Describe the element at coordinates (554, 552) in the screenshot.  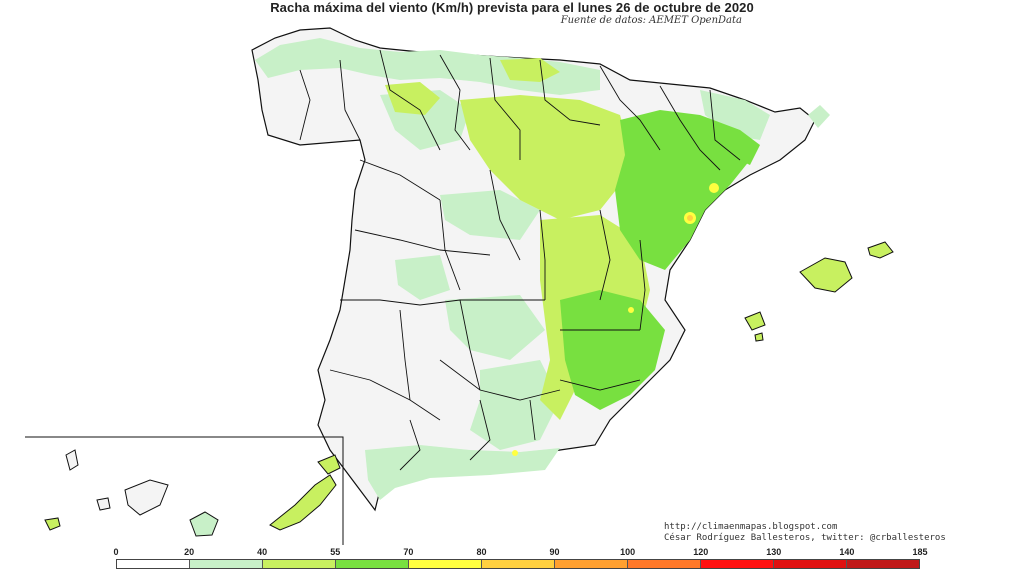
I see `legend-label: 90` at that location.